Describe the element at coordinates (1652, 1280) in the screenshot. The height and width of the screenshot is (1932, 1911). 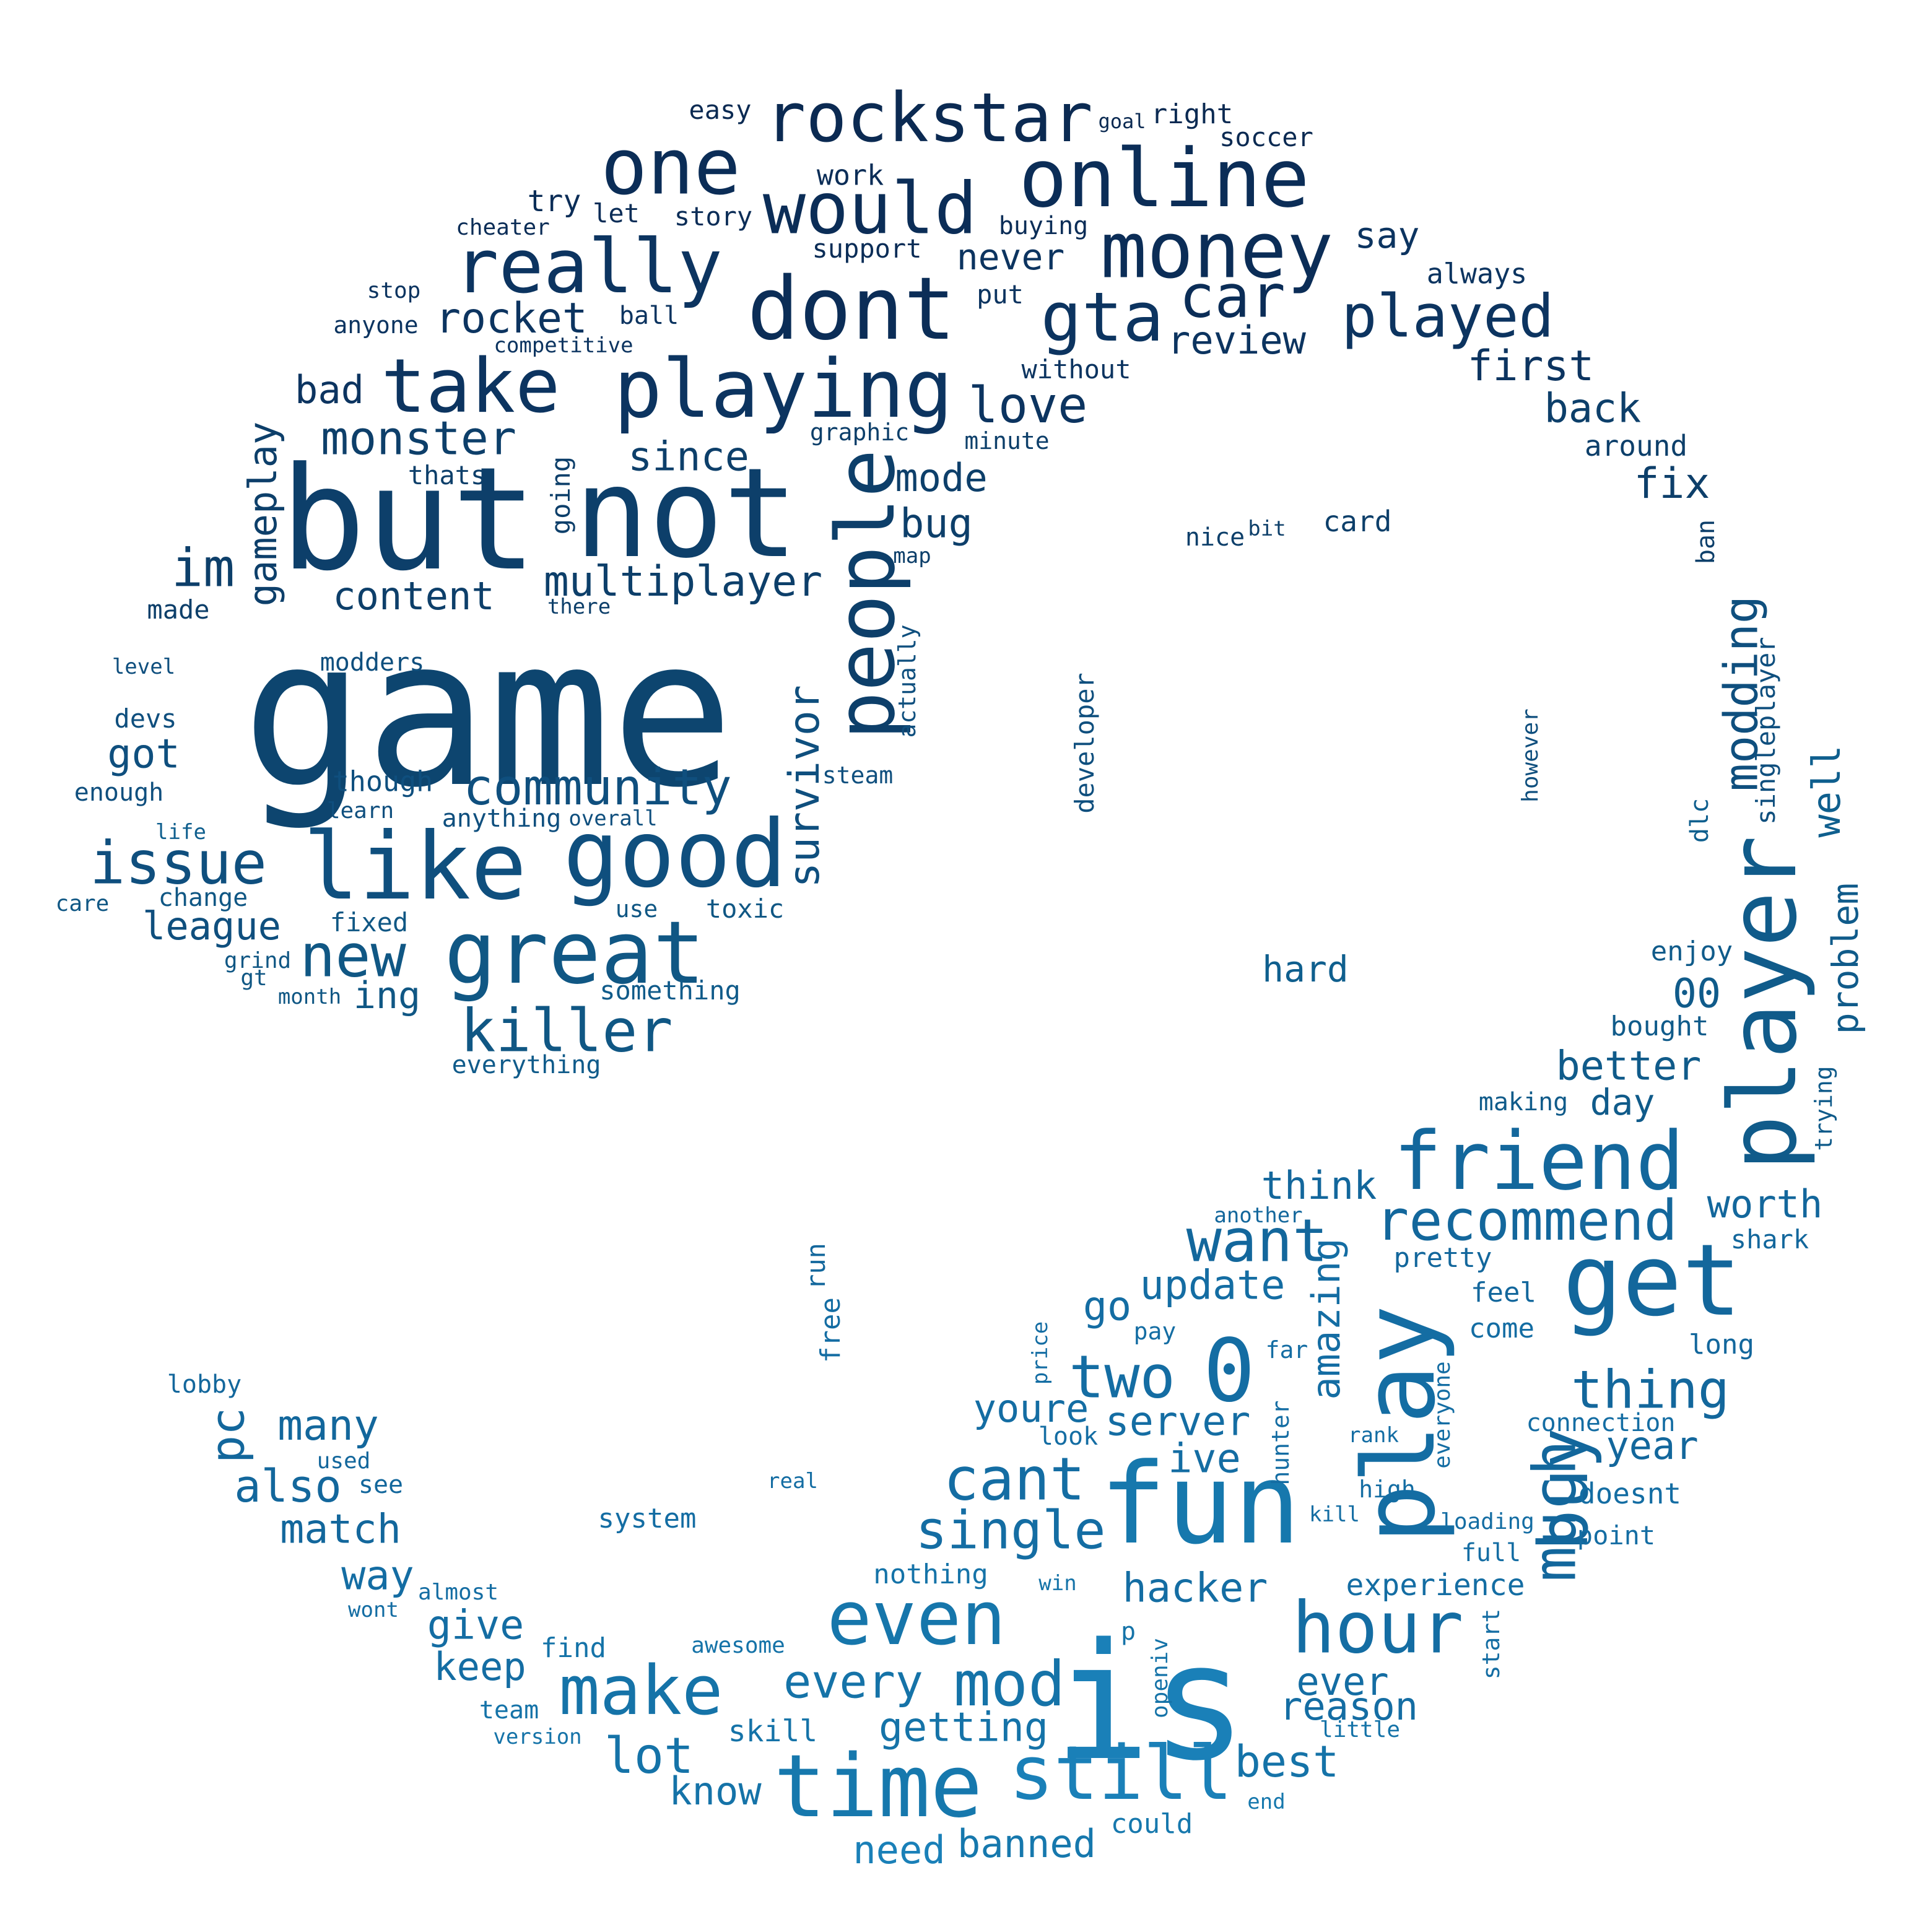
I see `word-get: get` at that location.